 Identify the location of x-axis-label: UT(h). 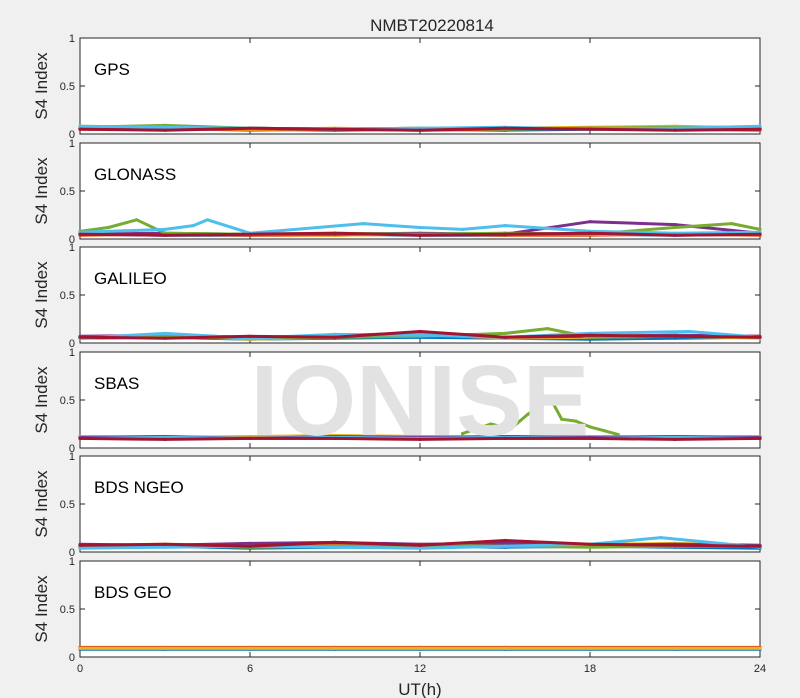
(419, 689).